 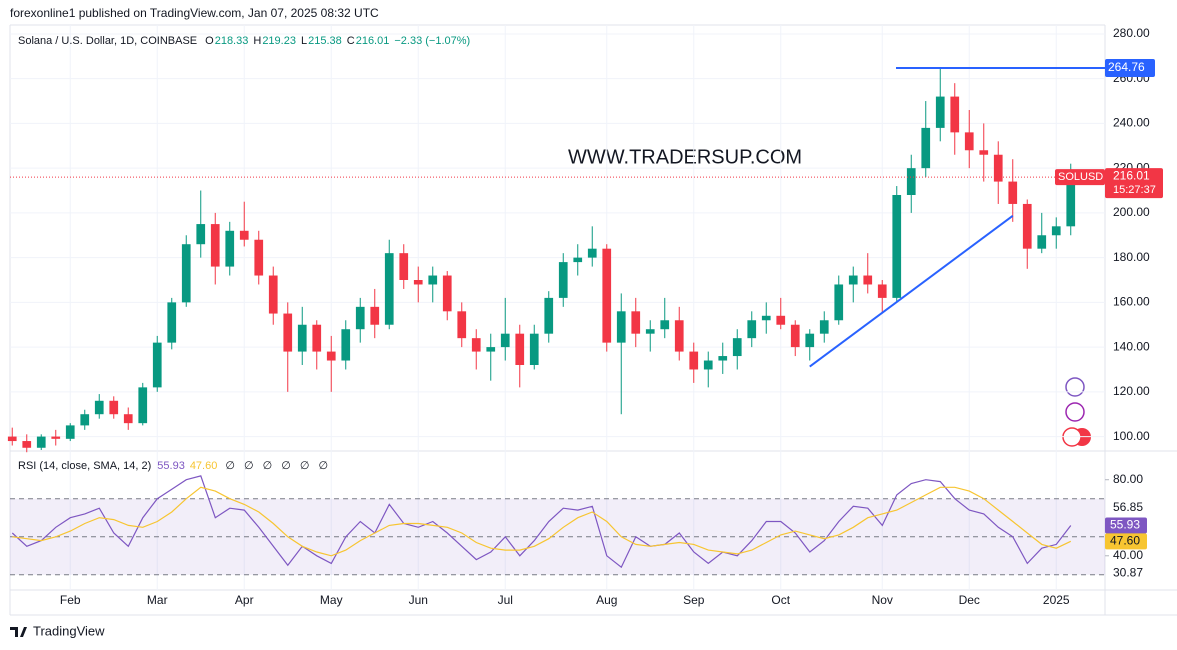 What do you see at coordinates (969, 600) in the screenshot?
I see `x-tick-label: Dec` at bounding box center [969, 600].